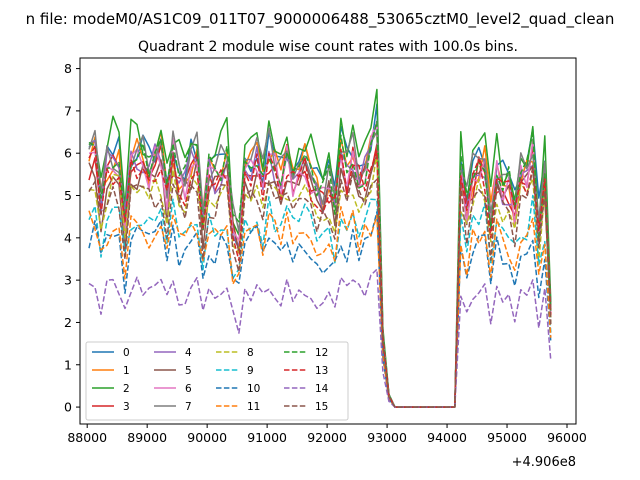 The height and width of the screenshot is (480, 640). What do you see at coordinates (126, 407) in the screenshot?
I see `legend-label-3: 3` at bounding box center [126, 407].